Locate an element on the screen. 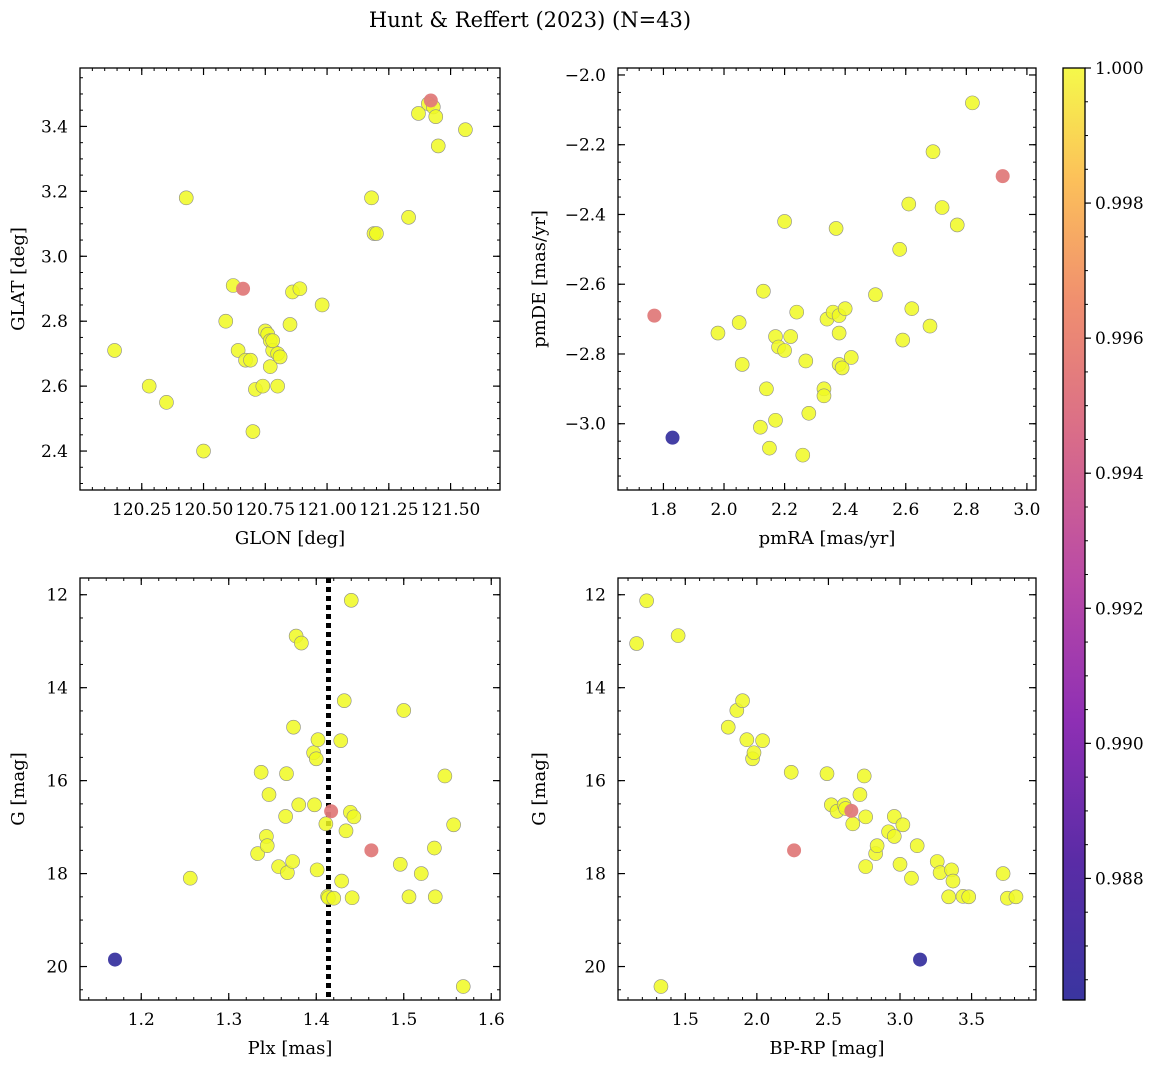 The height and width of the screenshot is (1067, 1161). y-tick-label: 3.2 is located at coordinates (54, 192).